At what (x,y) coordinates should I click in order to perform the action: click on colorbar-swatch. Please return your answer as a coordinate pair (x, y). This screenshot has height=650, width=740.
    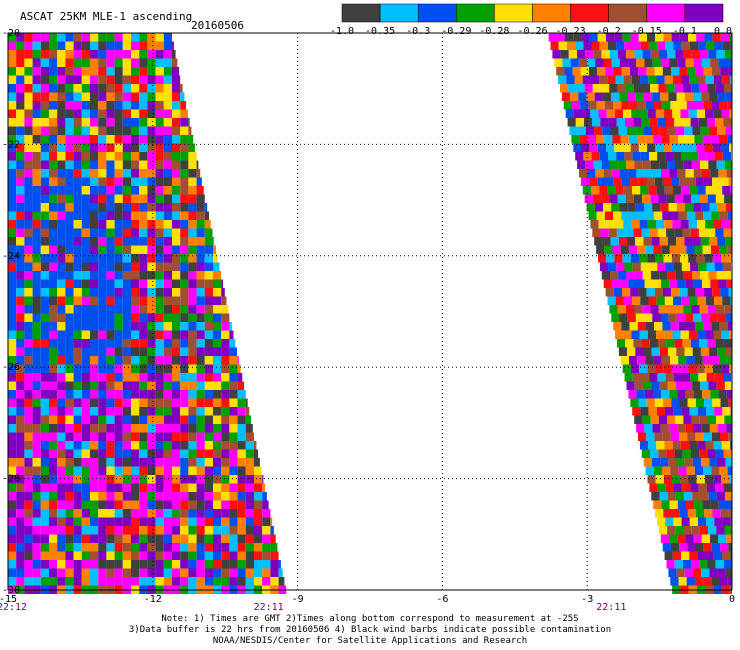
    Looking at the image, I should click on (361, 13).